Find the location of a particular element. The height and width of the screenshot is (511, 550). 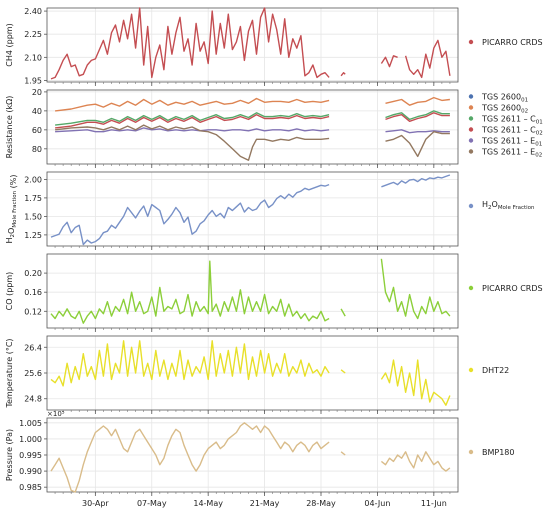

y-tick-label: 1.005 is located at coordinates (30, 423).